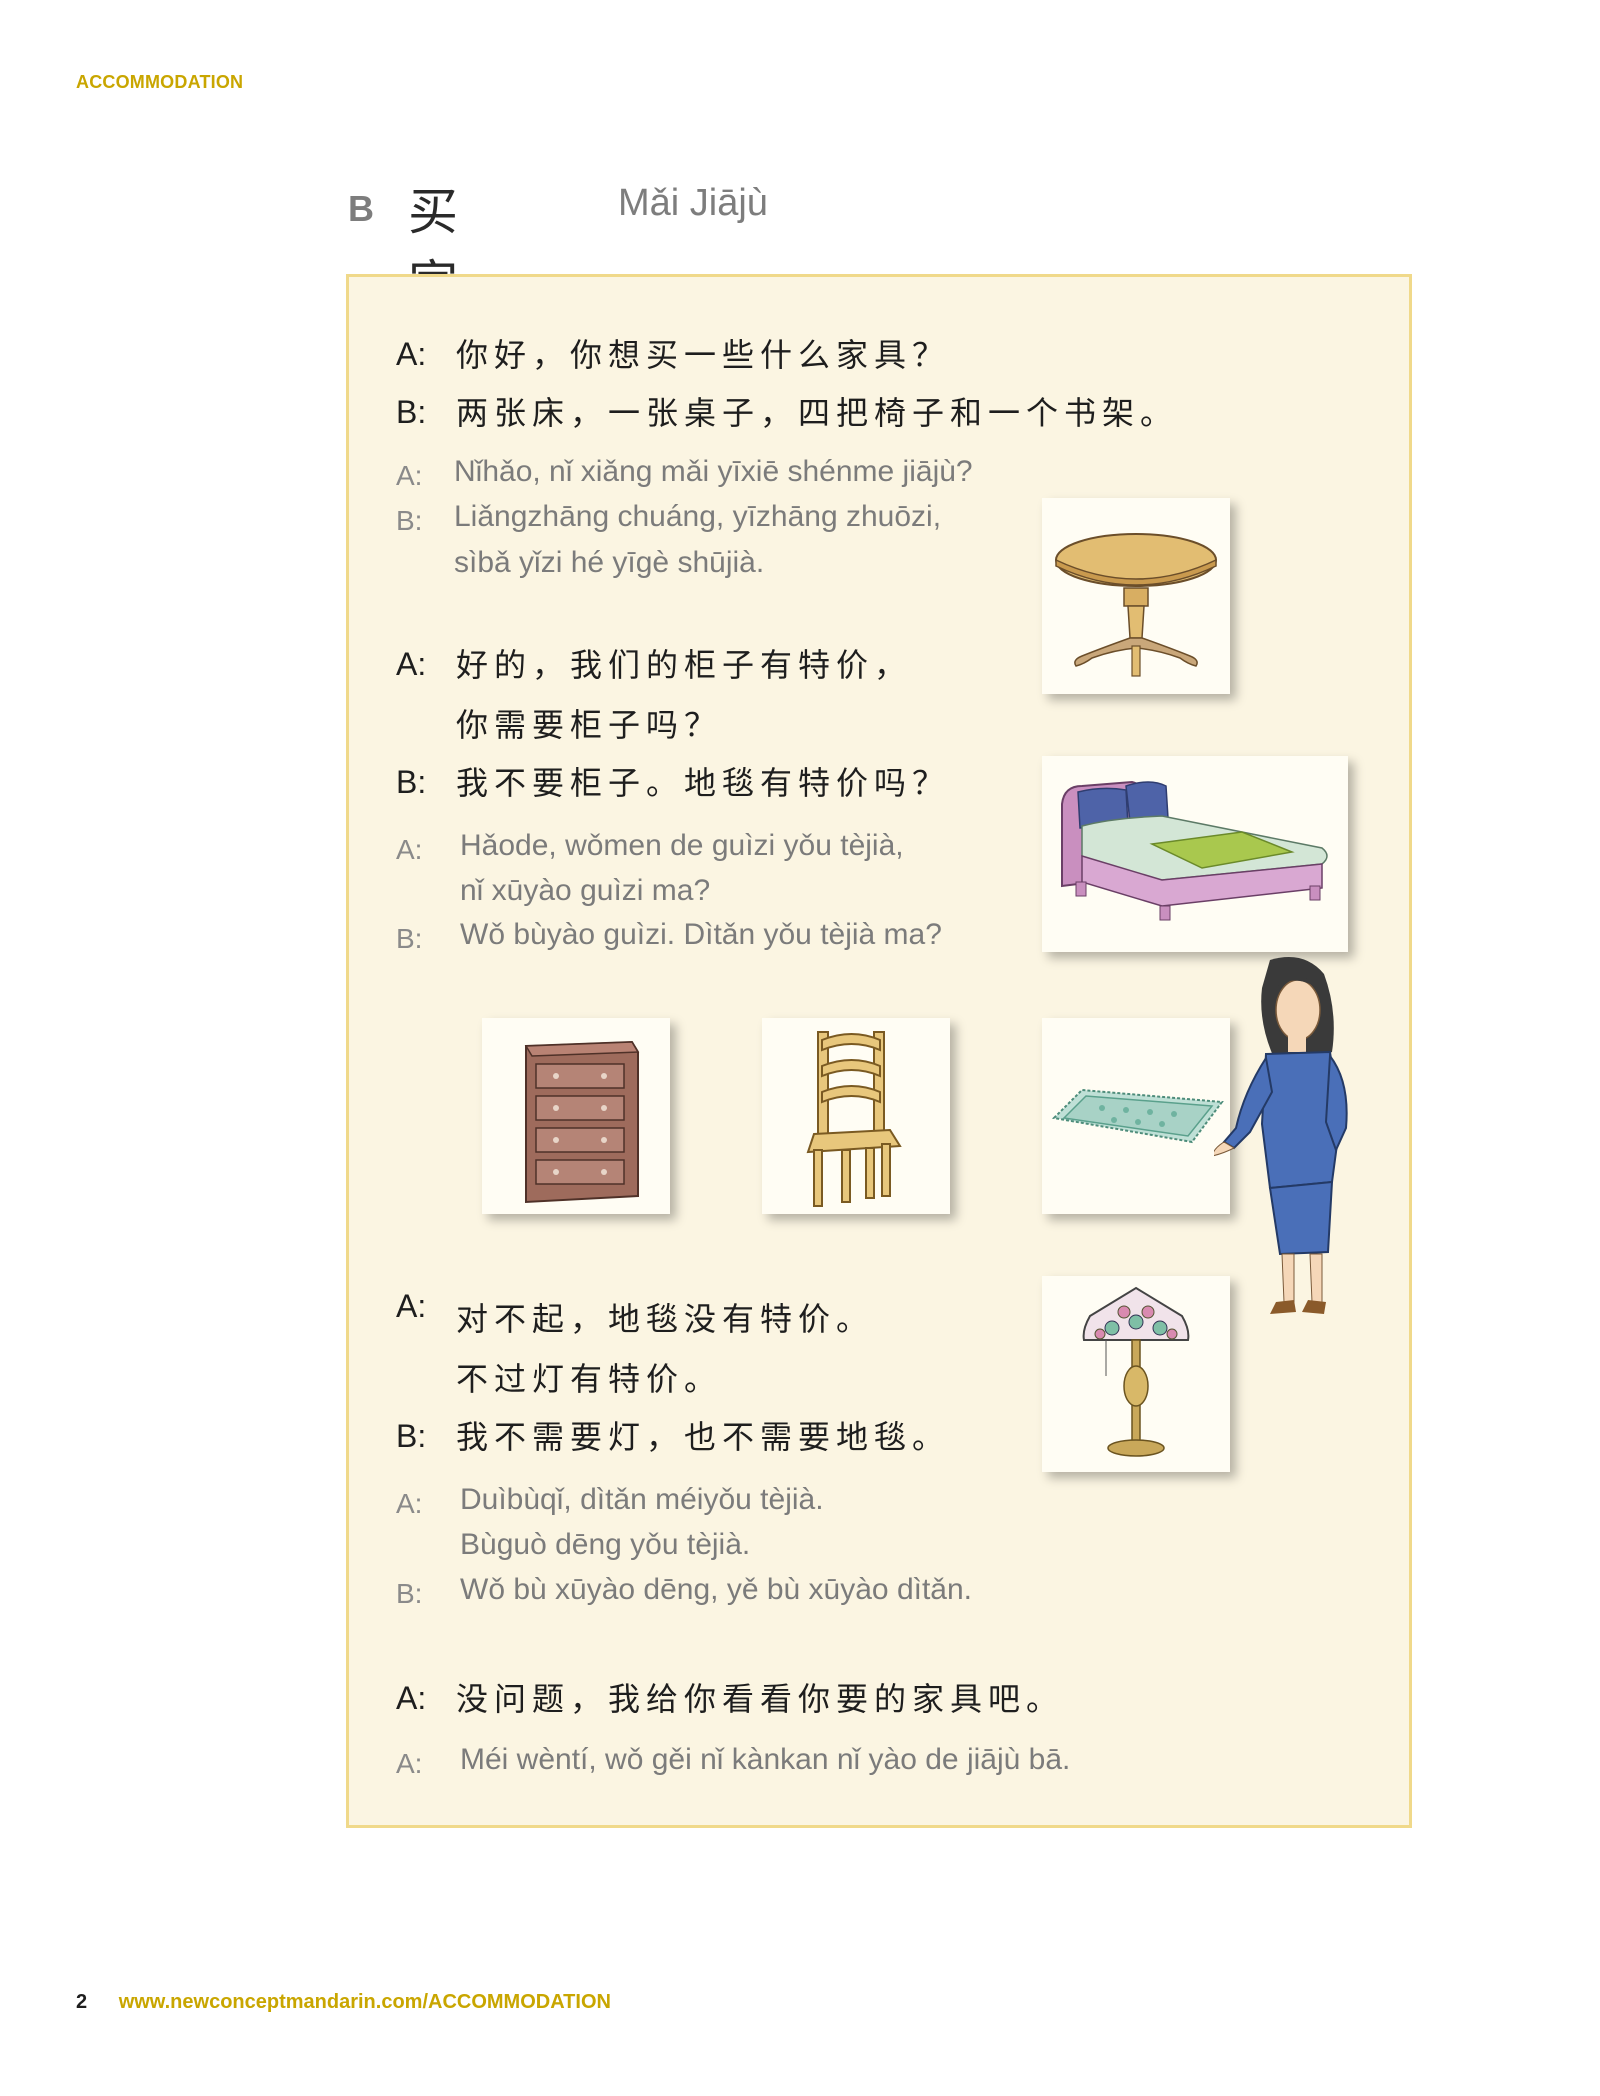 This screenshot has height=2096, width=1600. What do you see at coordinates (713, 471) in the screenshot?
I see `line-1-pinyin: Nǐhǎo, nǐ xiǎng mǎi yīxiē shénme jiājù?` at bounding box center [713, 471].